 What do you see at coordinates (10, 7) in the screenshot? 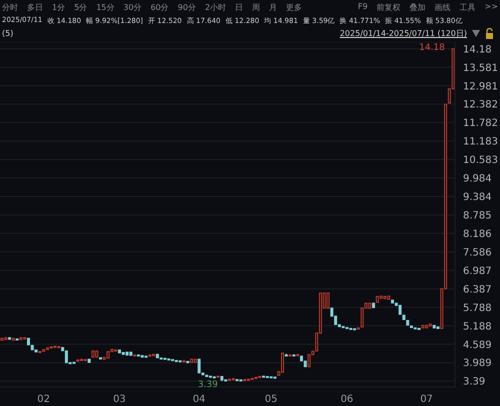
I see `text: 分时` at bounding box center [10, 7].